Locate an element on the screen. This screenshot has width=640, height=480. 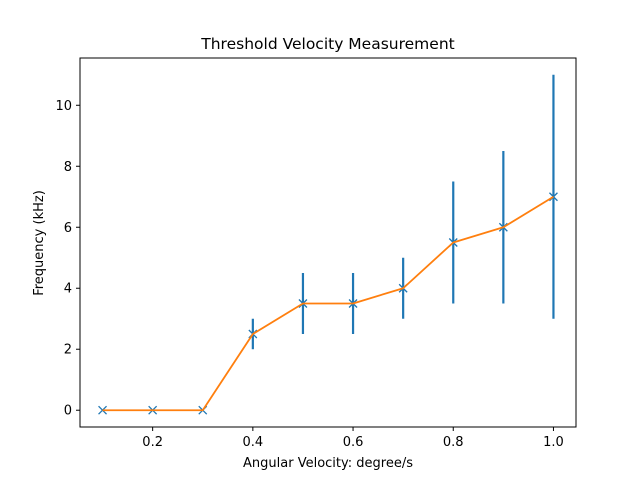
y-tick-label: 2 is located at coordinates (68, 350).